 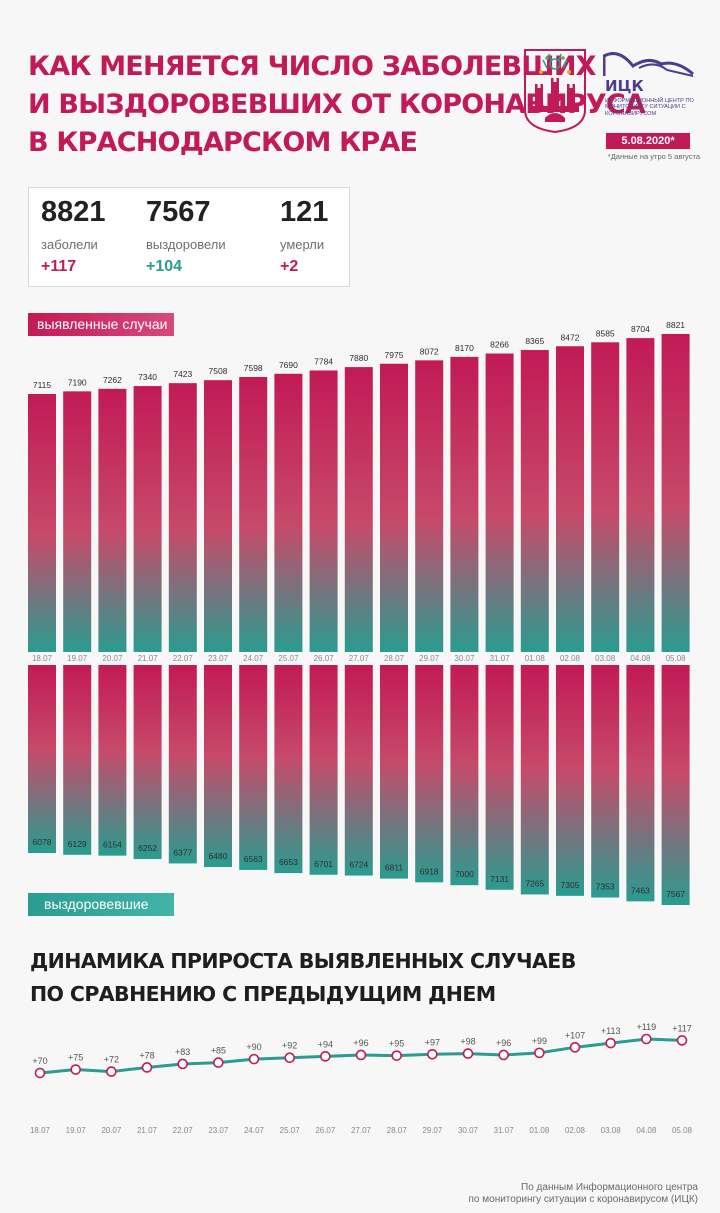 What do you see at coordinates (323, 864) in the screenshot?
I see `recovered-bar-label: 6701` at bounding box center [323, 864].